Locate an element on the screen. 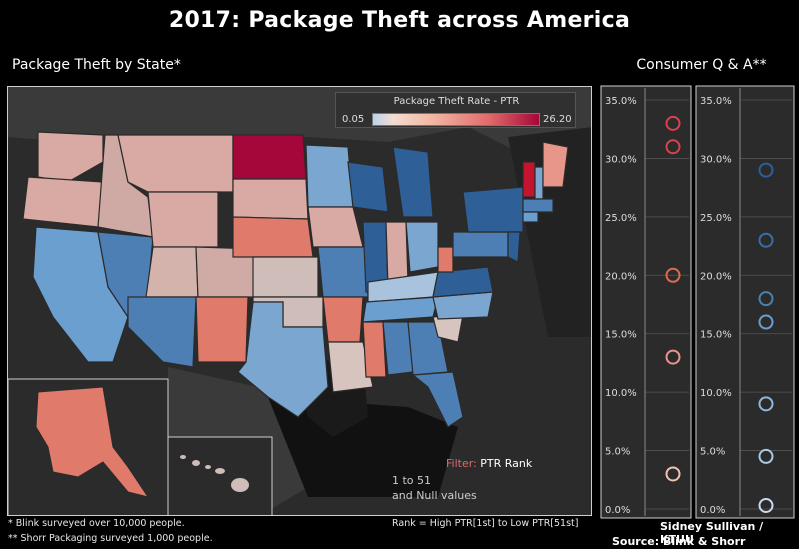 This screenshot has height=549, width=799. qa-panel-left: 0.0% 5.0% 10.0% 15.0% 20.0% 25.0% 30.0% 35.0% is located at coordinates (646, 302).